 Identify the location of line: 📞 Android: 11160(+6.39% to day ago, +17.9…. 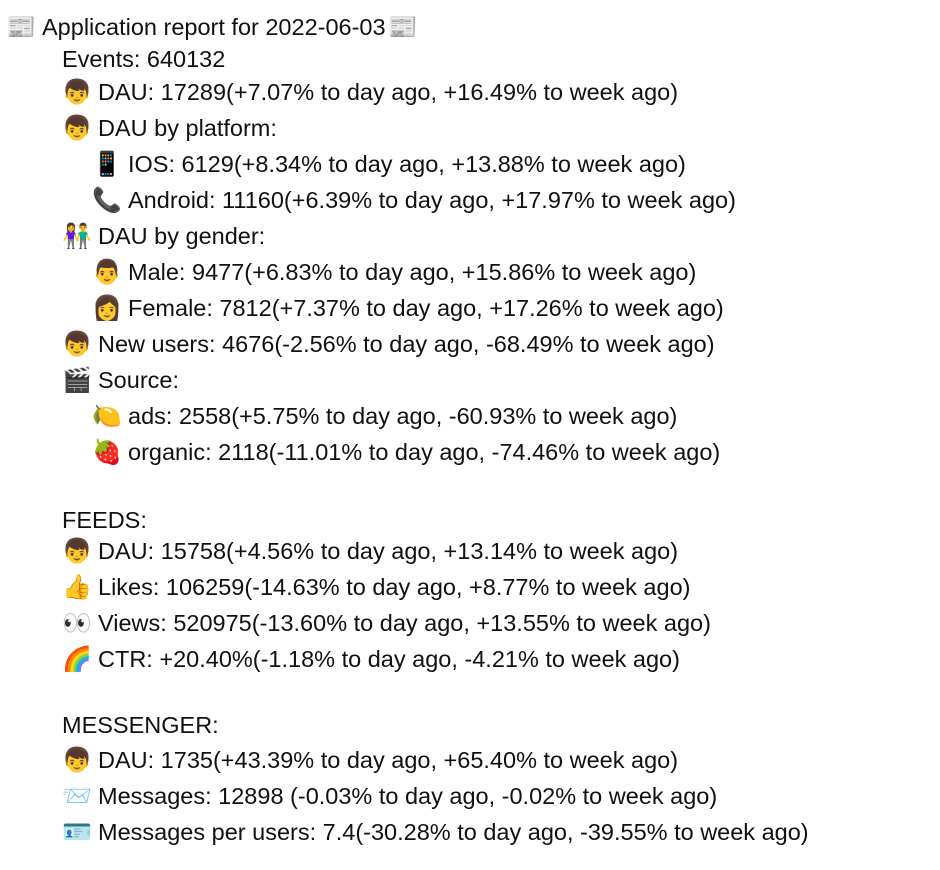
(414, 200).